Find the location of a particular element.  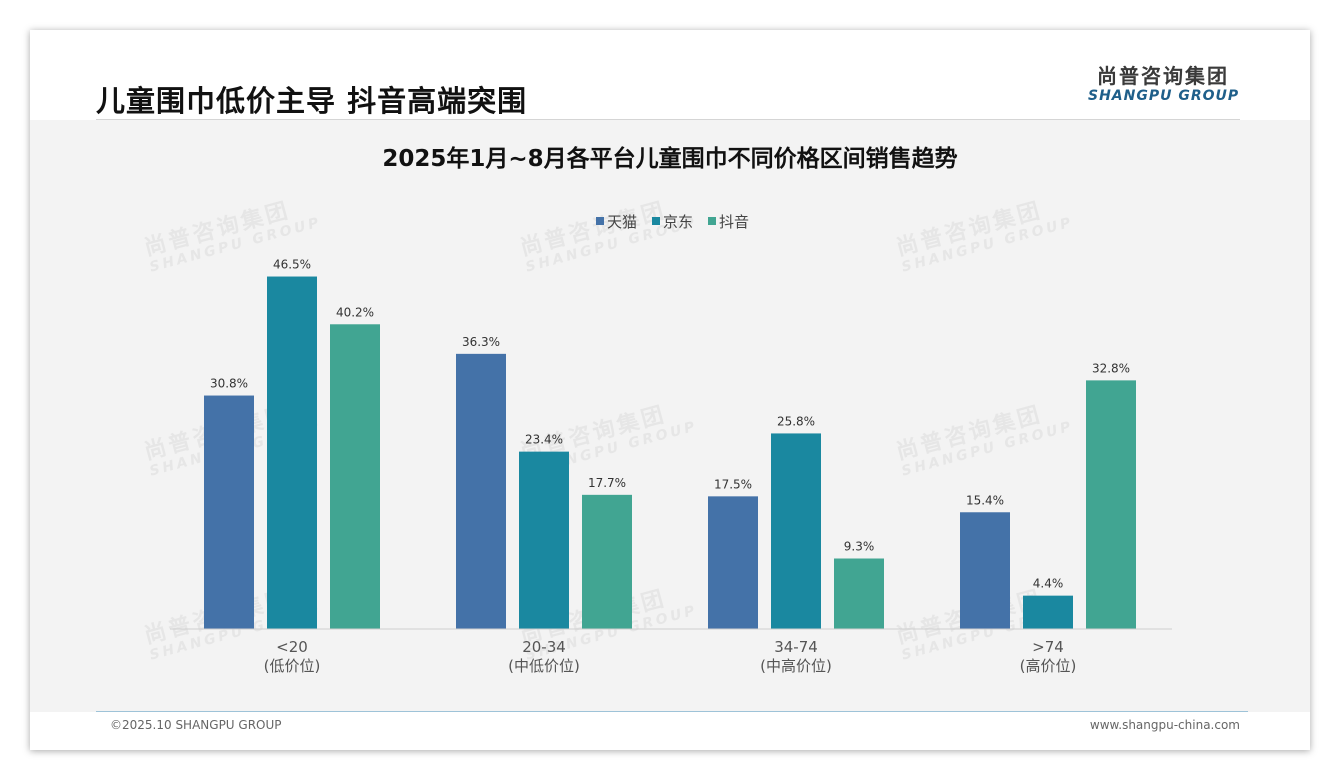

legend-label-1: 京东 is located at coordinates (678, 222).